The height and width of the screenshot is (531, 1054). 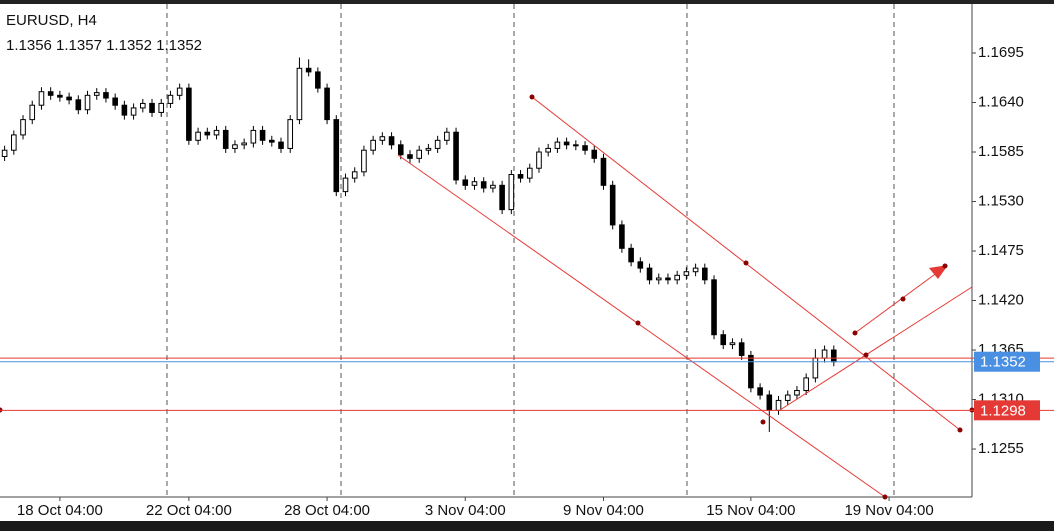 I want to click on price-box-label: 1.1352, so click(x=1003, y=362).